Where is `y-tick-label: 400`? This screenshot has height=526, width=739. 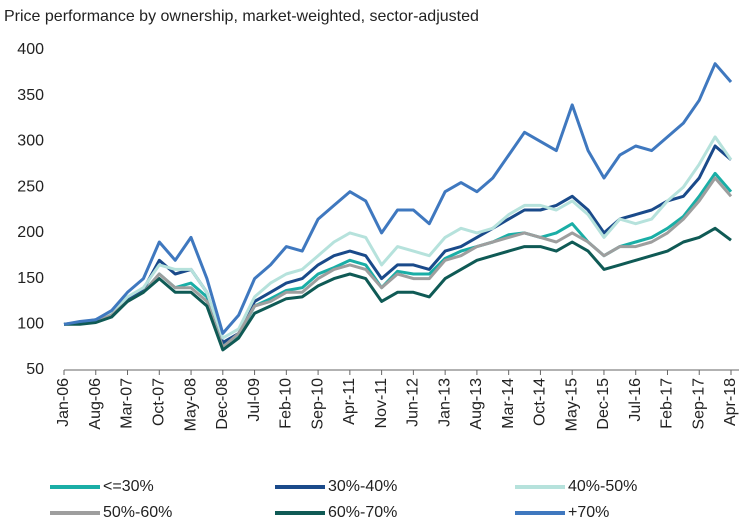 y-tick-label: 400 is located at coordinates (30, 49).